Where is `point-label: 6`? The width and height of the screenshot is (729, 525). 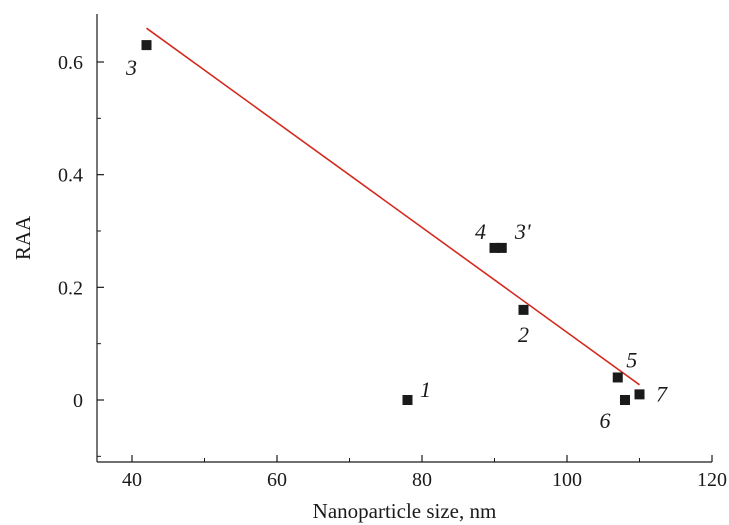
point-label: 6 is located at coordinates (605, 420).